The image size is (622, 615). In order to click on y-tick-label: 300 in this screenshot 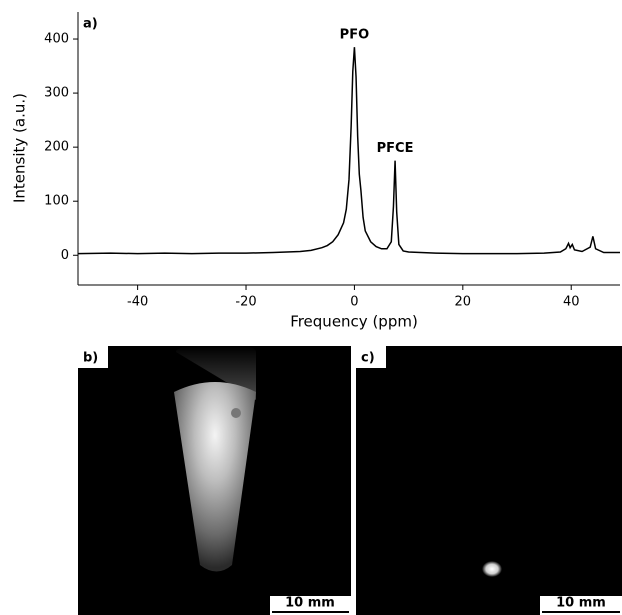, I will do `click(56, 93)`.